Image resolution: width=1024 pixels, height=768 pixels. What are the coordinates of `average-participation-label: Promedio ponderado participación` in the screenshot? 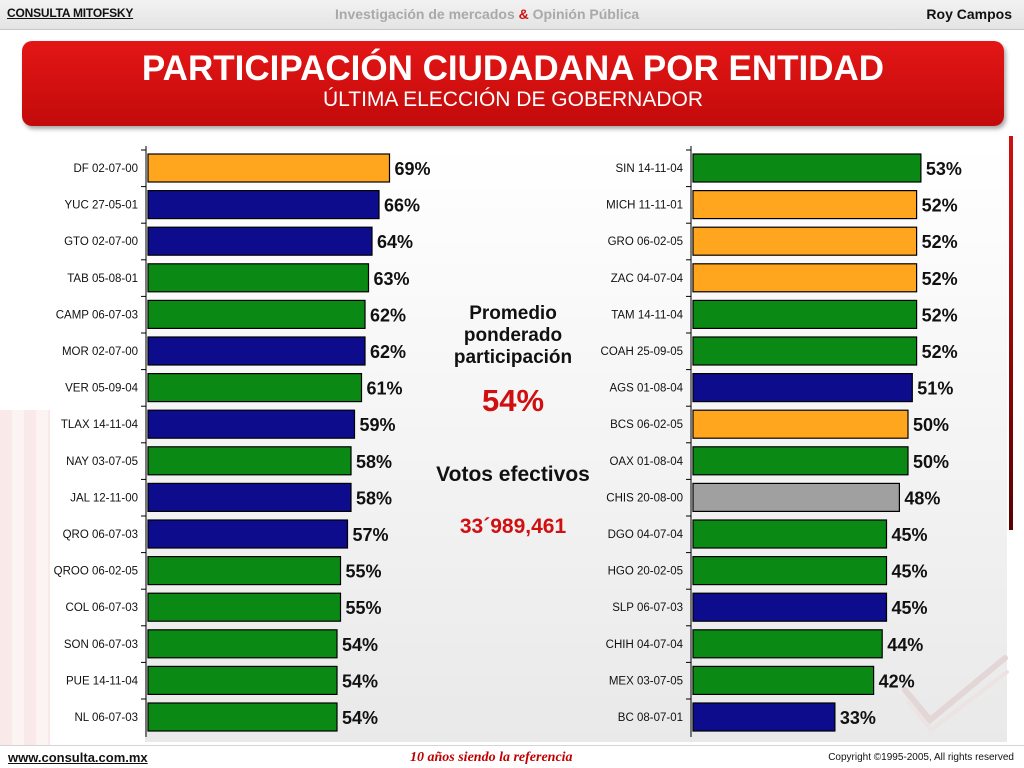 It's located at (513, 335).